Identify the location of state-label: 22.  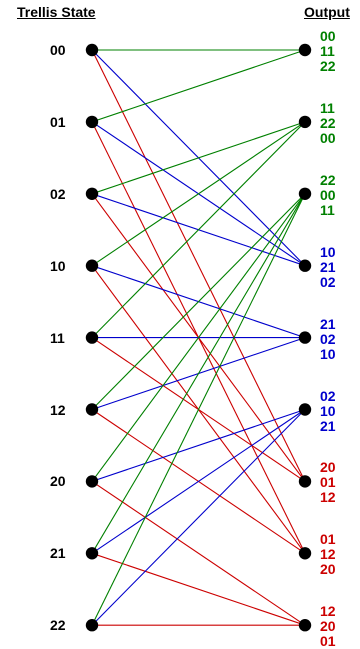
(58, 625).